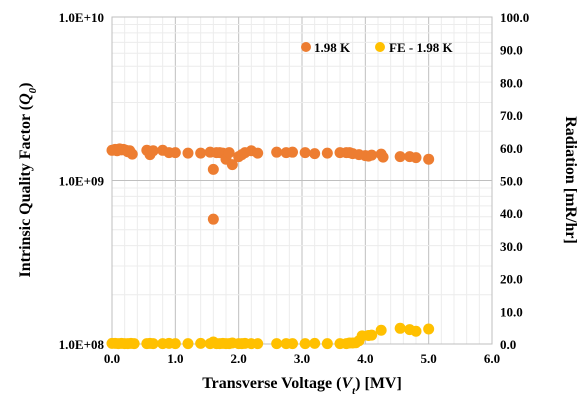  I want to click on right-y-tick-label: 50.0, so click(511, 181).